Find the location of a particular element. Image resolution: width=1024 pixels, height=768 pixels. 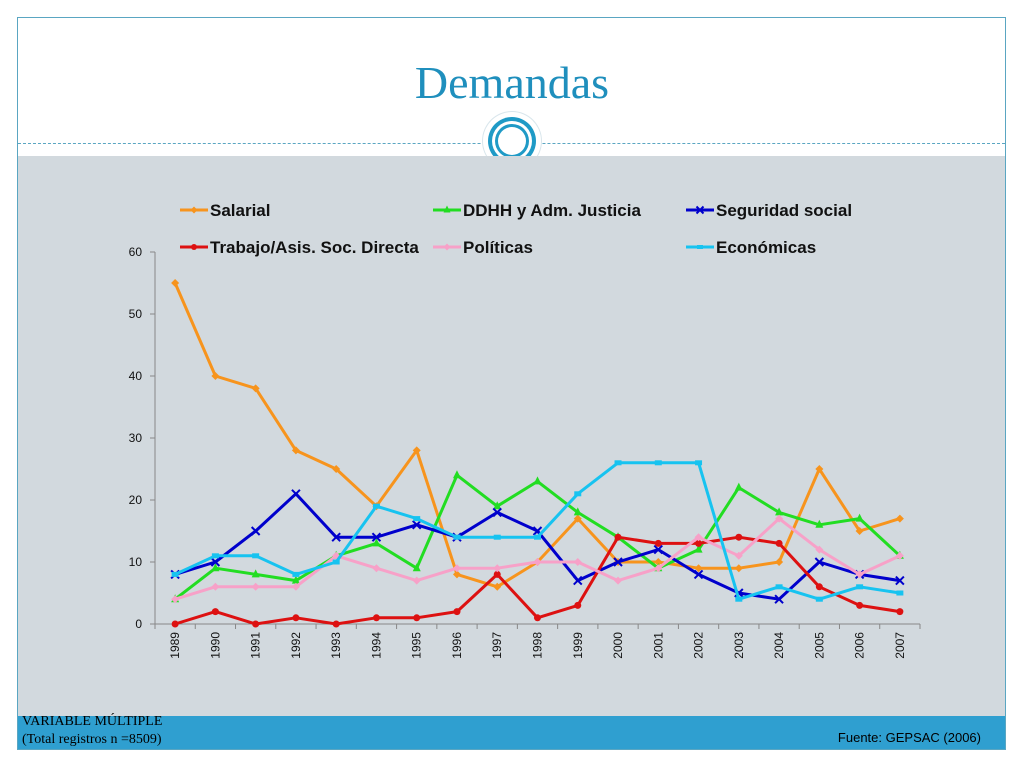

y-tick-label: 0 is located at coordinates (138, 624).